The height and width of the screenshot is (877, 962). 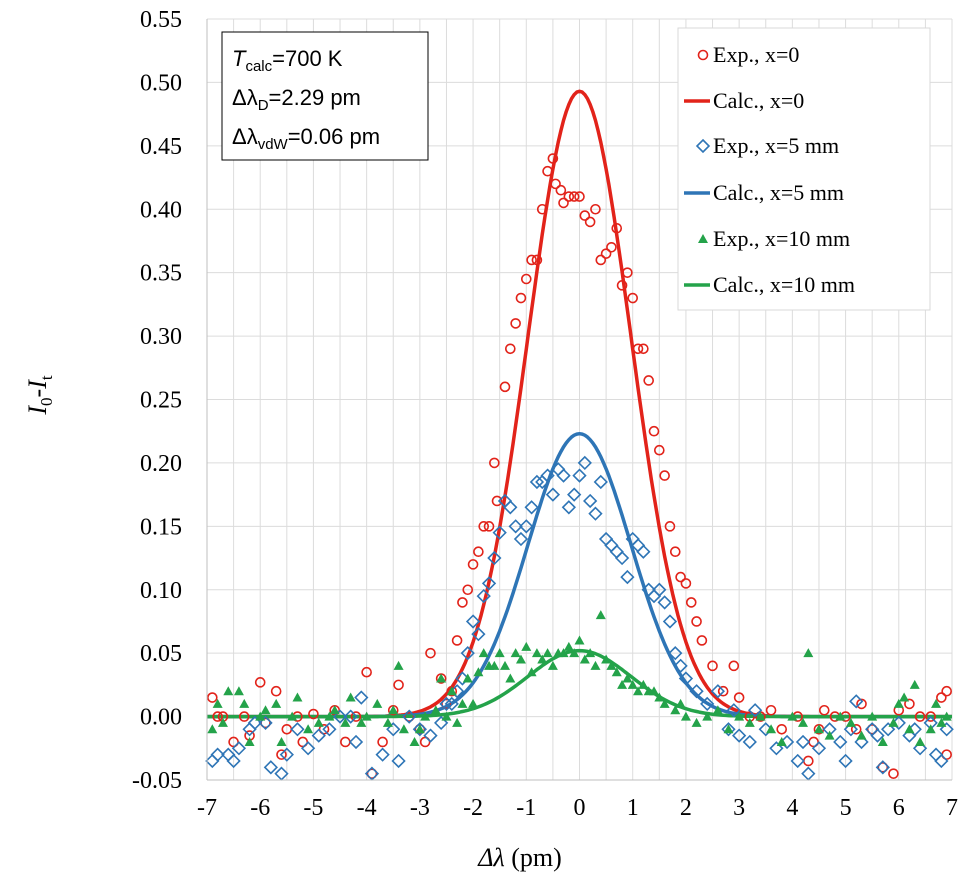 What do you see at coordinates (260, 808) in the screenshot?
I see `x-tick-label: -6` at bounding box center [260, 808].